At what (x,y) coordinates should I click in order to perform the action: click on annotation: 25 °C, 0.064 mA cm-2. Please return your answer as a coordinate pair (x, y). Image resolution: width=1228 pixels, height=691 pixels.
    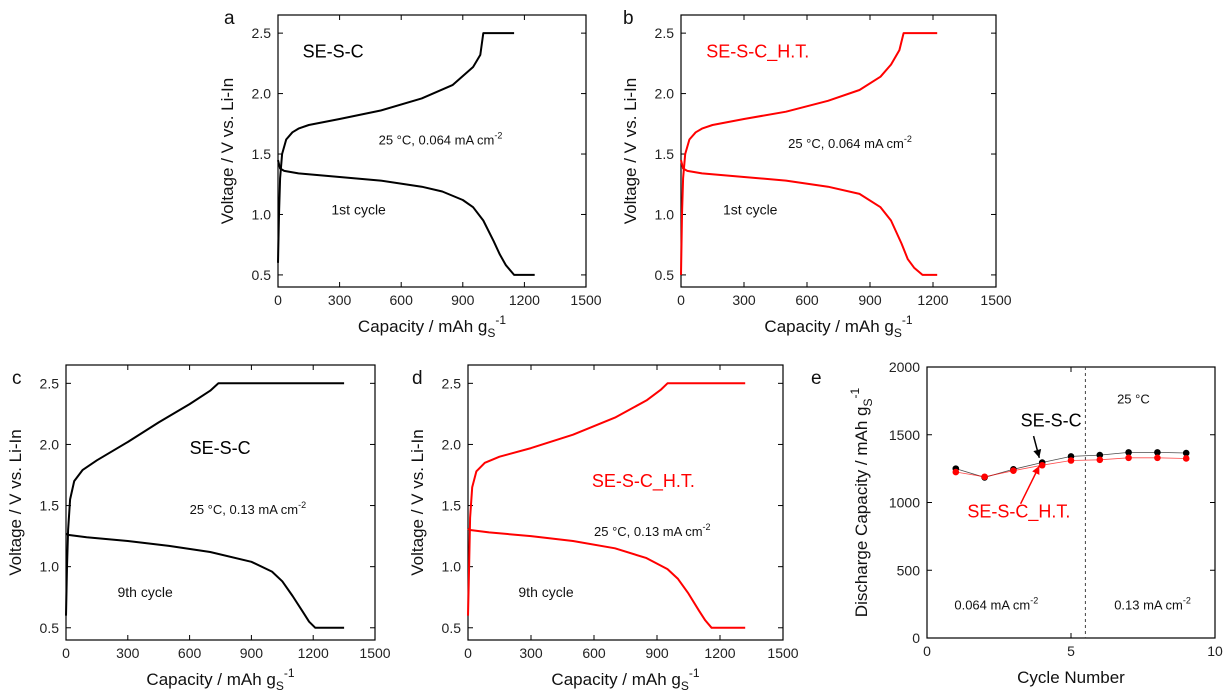
    Looking at the image, I should click on (441, 138).